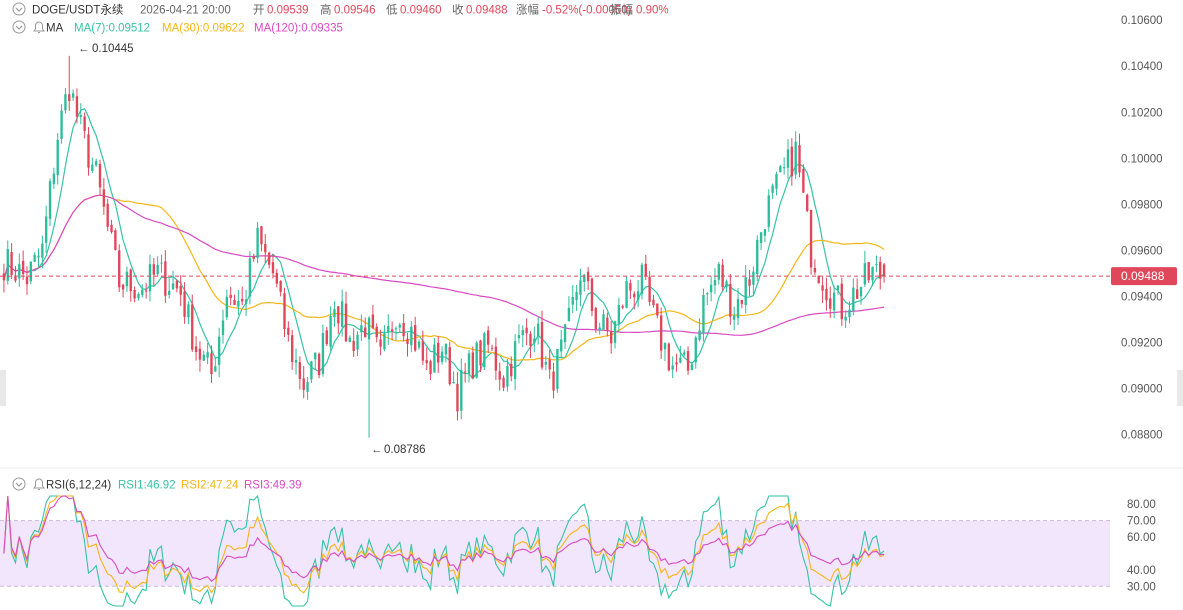  What do you see at coordinates (3, 388) in the screenshot?
I see `left-scroll-handle` at bounding box center [3, 388].